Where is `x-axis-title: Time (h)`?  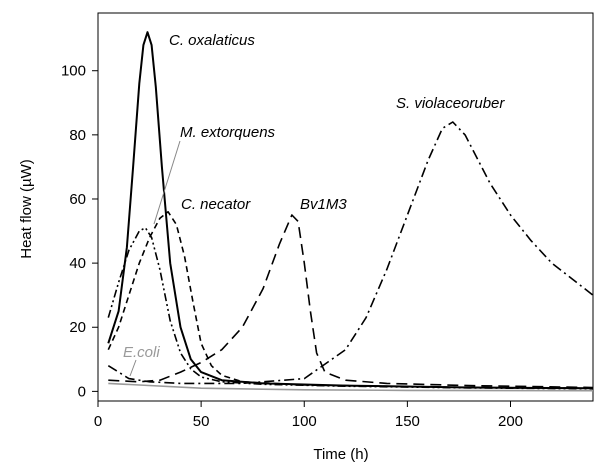 x-axis-title: Time (h) is located at coordinates (340, 454).